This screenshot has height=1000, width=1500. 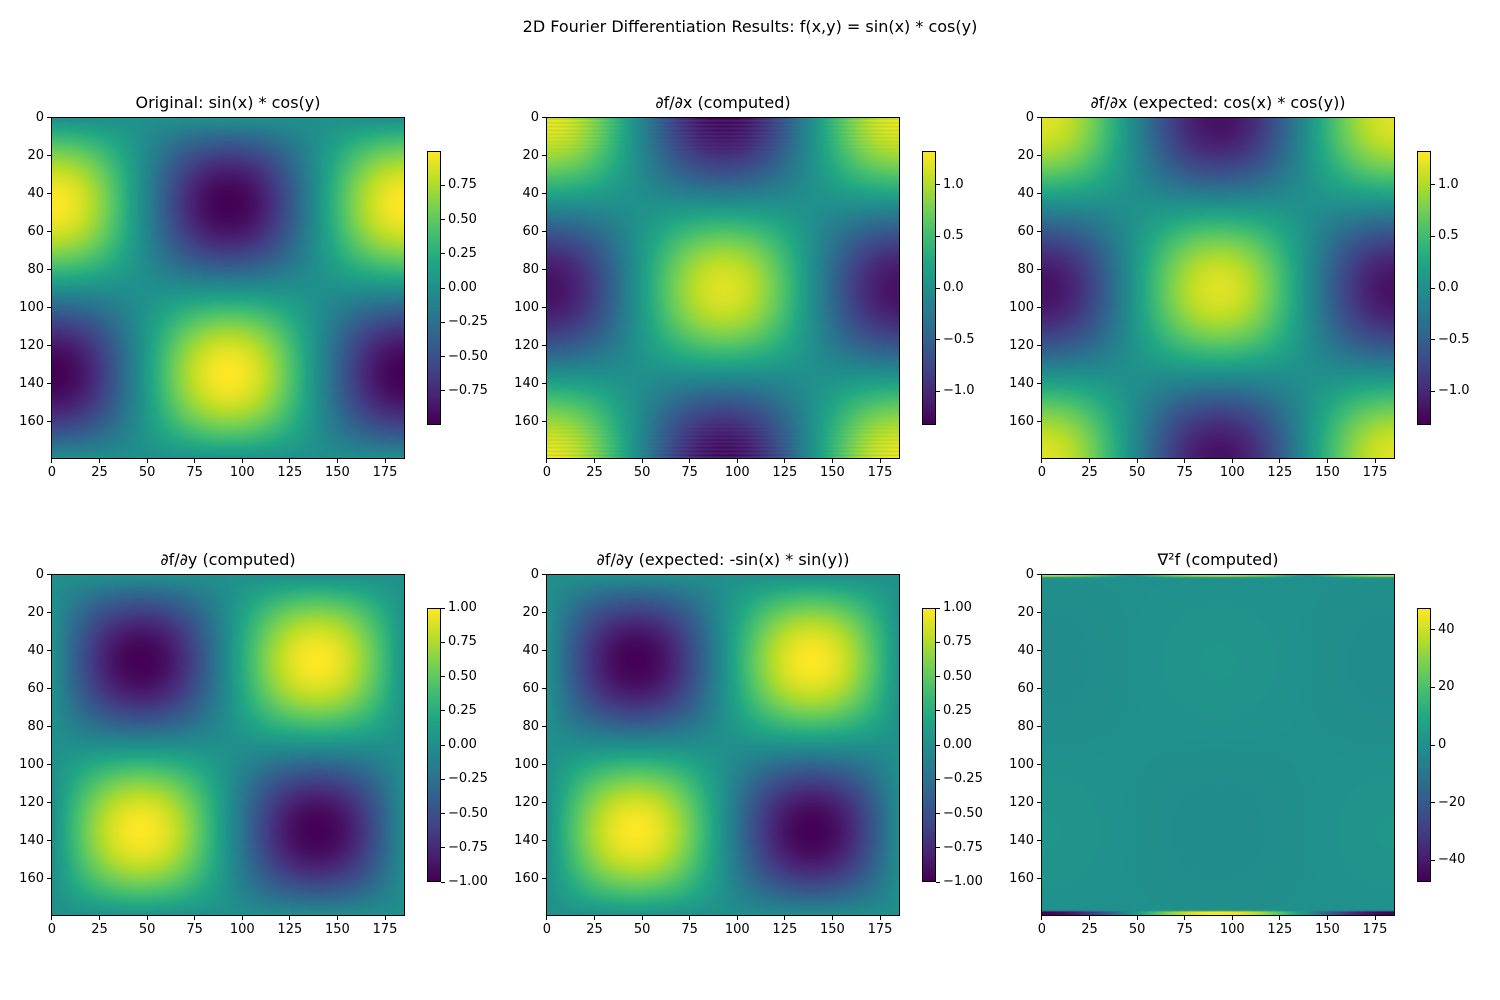 I want to click on colorbar-tick-label: −0.25, so click(x=963, y=779).